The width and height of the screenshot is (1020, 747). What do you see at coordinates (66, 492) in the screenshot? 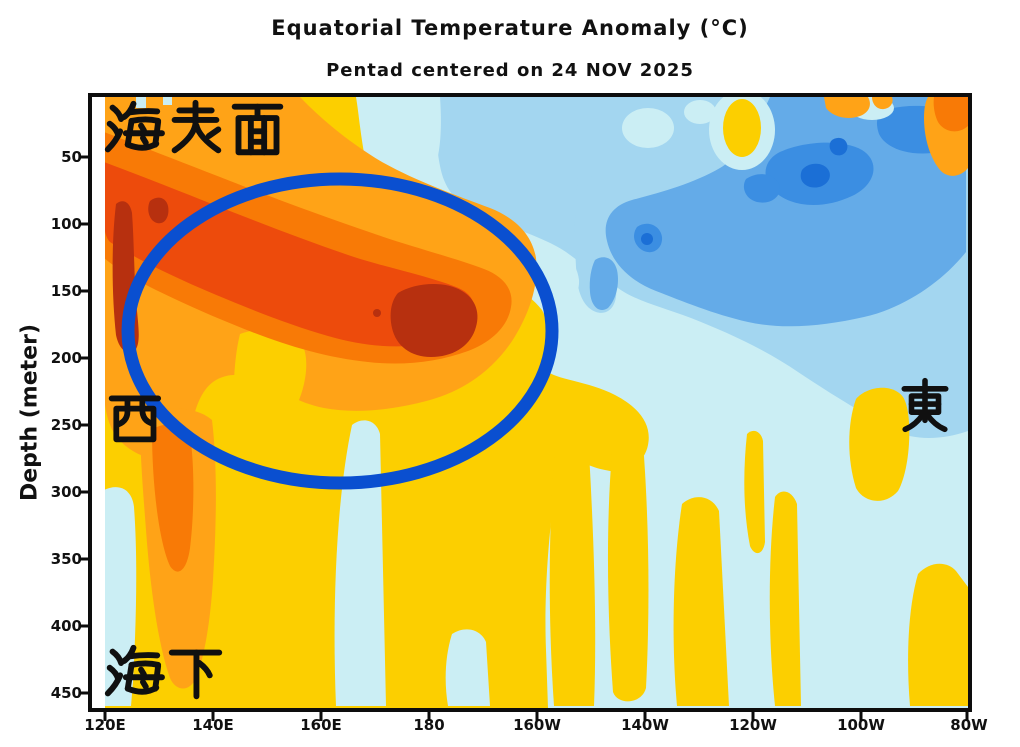
I see `y-tick-label: 300` at bounding box center [66, 492].